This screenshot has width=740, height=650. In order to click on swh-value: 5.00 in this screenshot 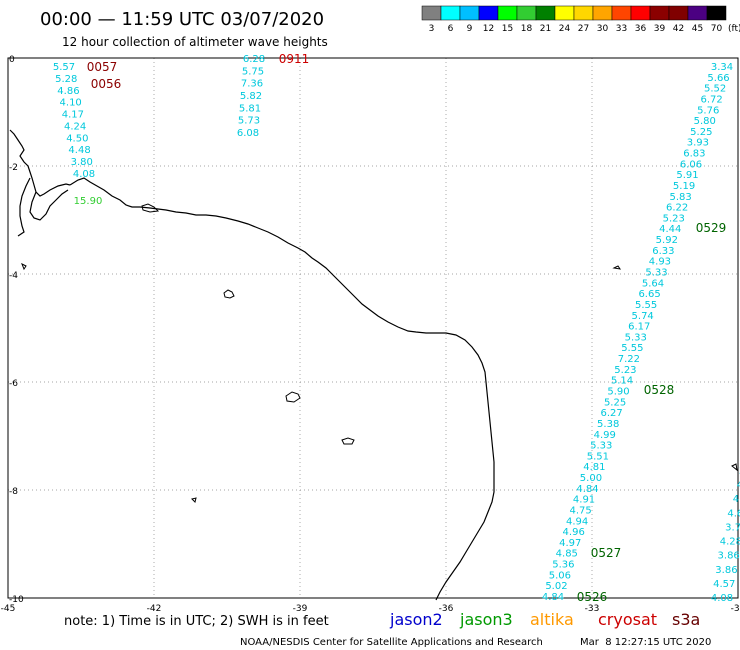, I will do `click(591, 478)`.